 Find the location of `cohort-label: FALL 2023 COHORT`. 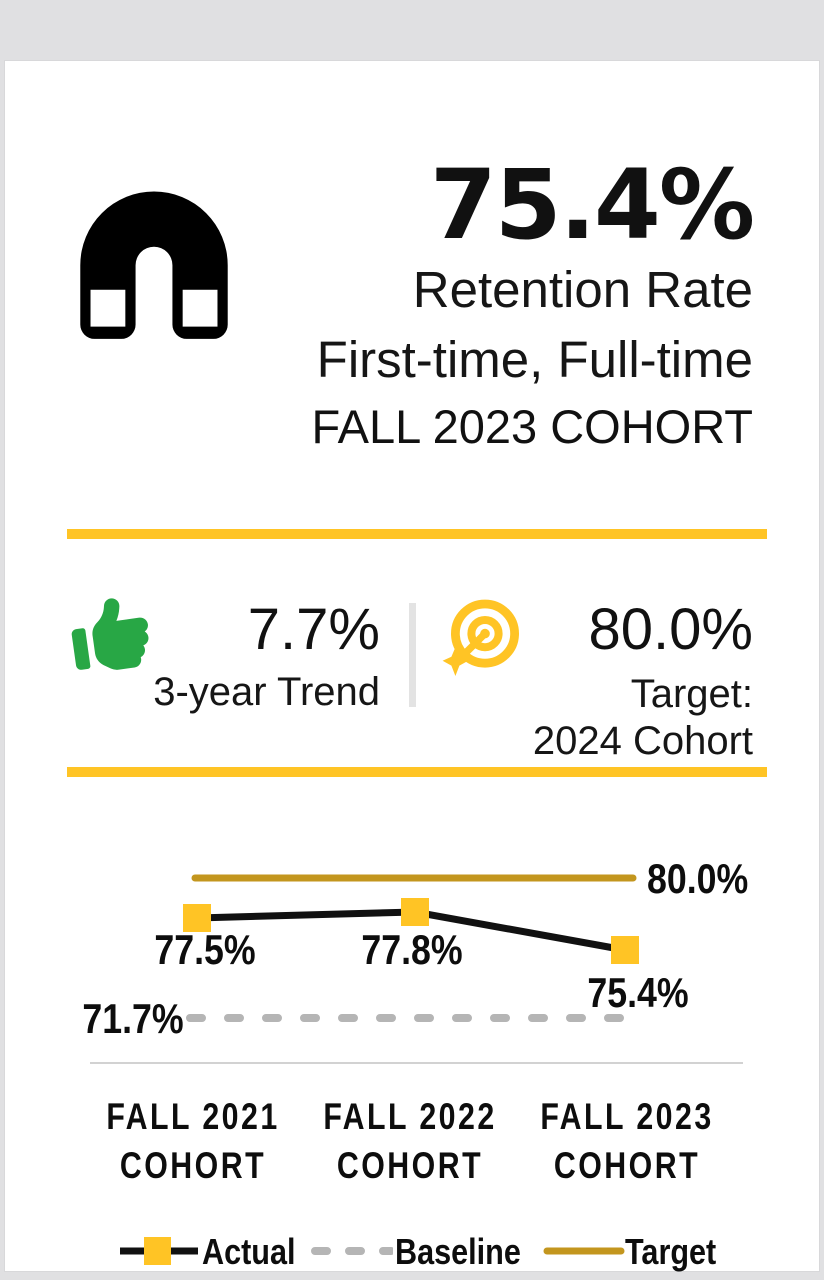

cohort-label: FALL 2023 COHORT is located at coordinates (532, 426).